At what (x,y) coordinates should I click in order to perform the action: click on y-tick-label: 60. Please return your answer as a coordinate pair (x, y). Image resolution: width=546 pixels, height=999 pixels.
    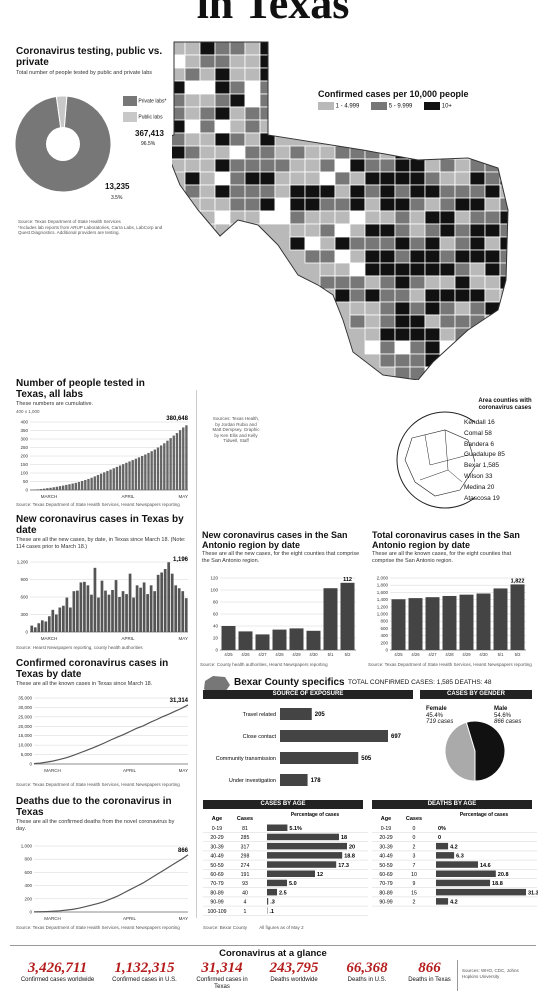
    Looking at the image, I should click on (216, 614).